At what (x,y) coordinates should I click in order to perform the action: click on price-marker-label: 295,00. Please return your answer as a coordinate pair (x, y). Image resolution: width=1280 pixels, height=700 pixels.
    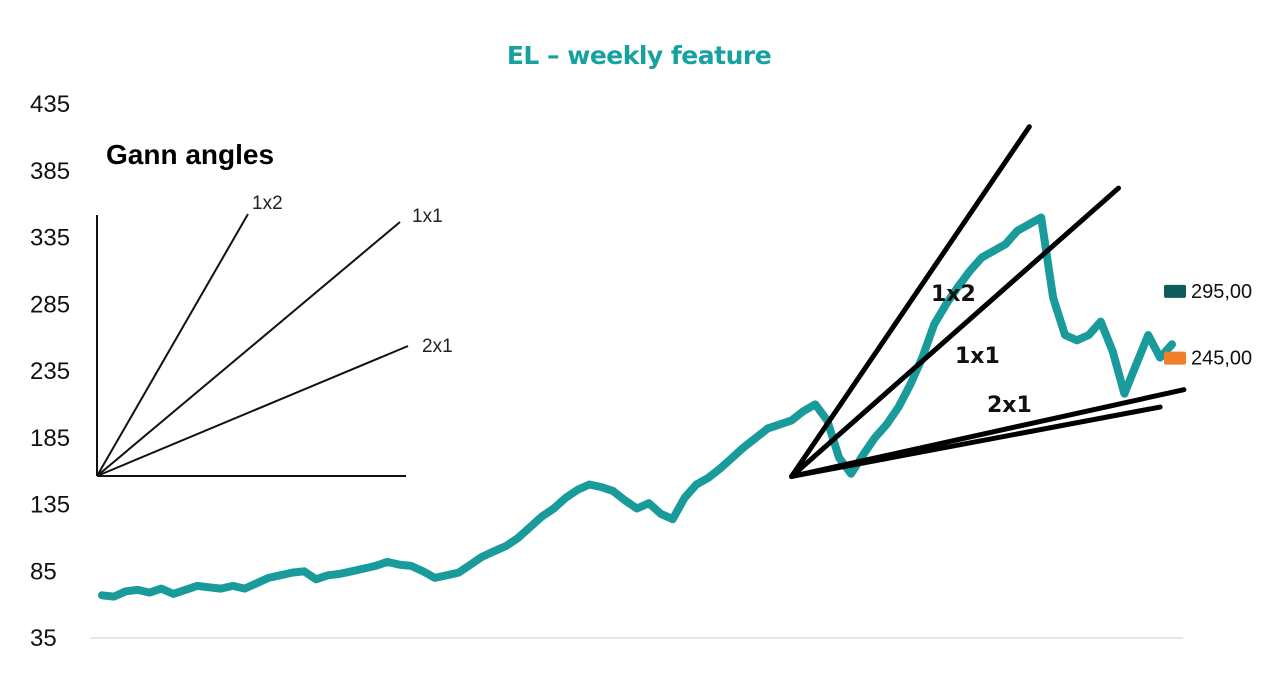
    Looking at the image, I should click on (1221, 292).